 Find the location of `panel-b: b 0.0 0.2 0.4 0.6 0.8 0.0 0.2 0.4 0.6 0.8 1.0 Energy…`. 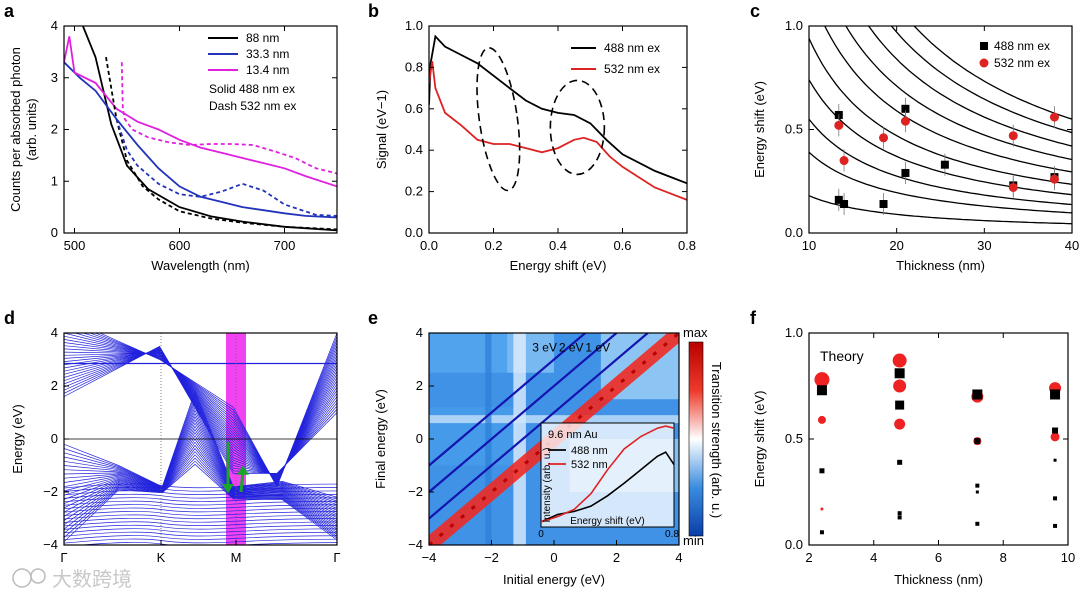

panel-b: b 0.0 0.2 0.4 0.6 0.8 0.0 0.2 0.4 0.6 0.8 1.0 Energy… is located at coordinates (532, 137).